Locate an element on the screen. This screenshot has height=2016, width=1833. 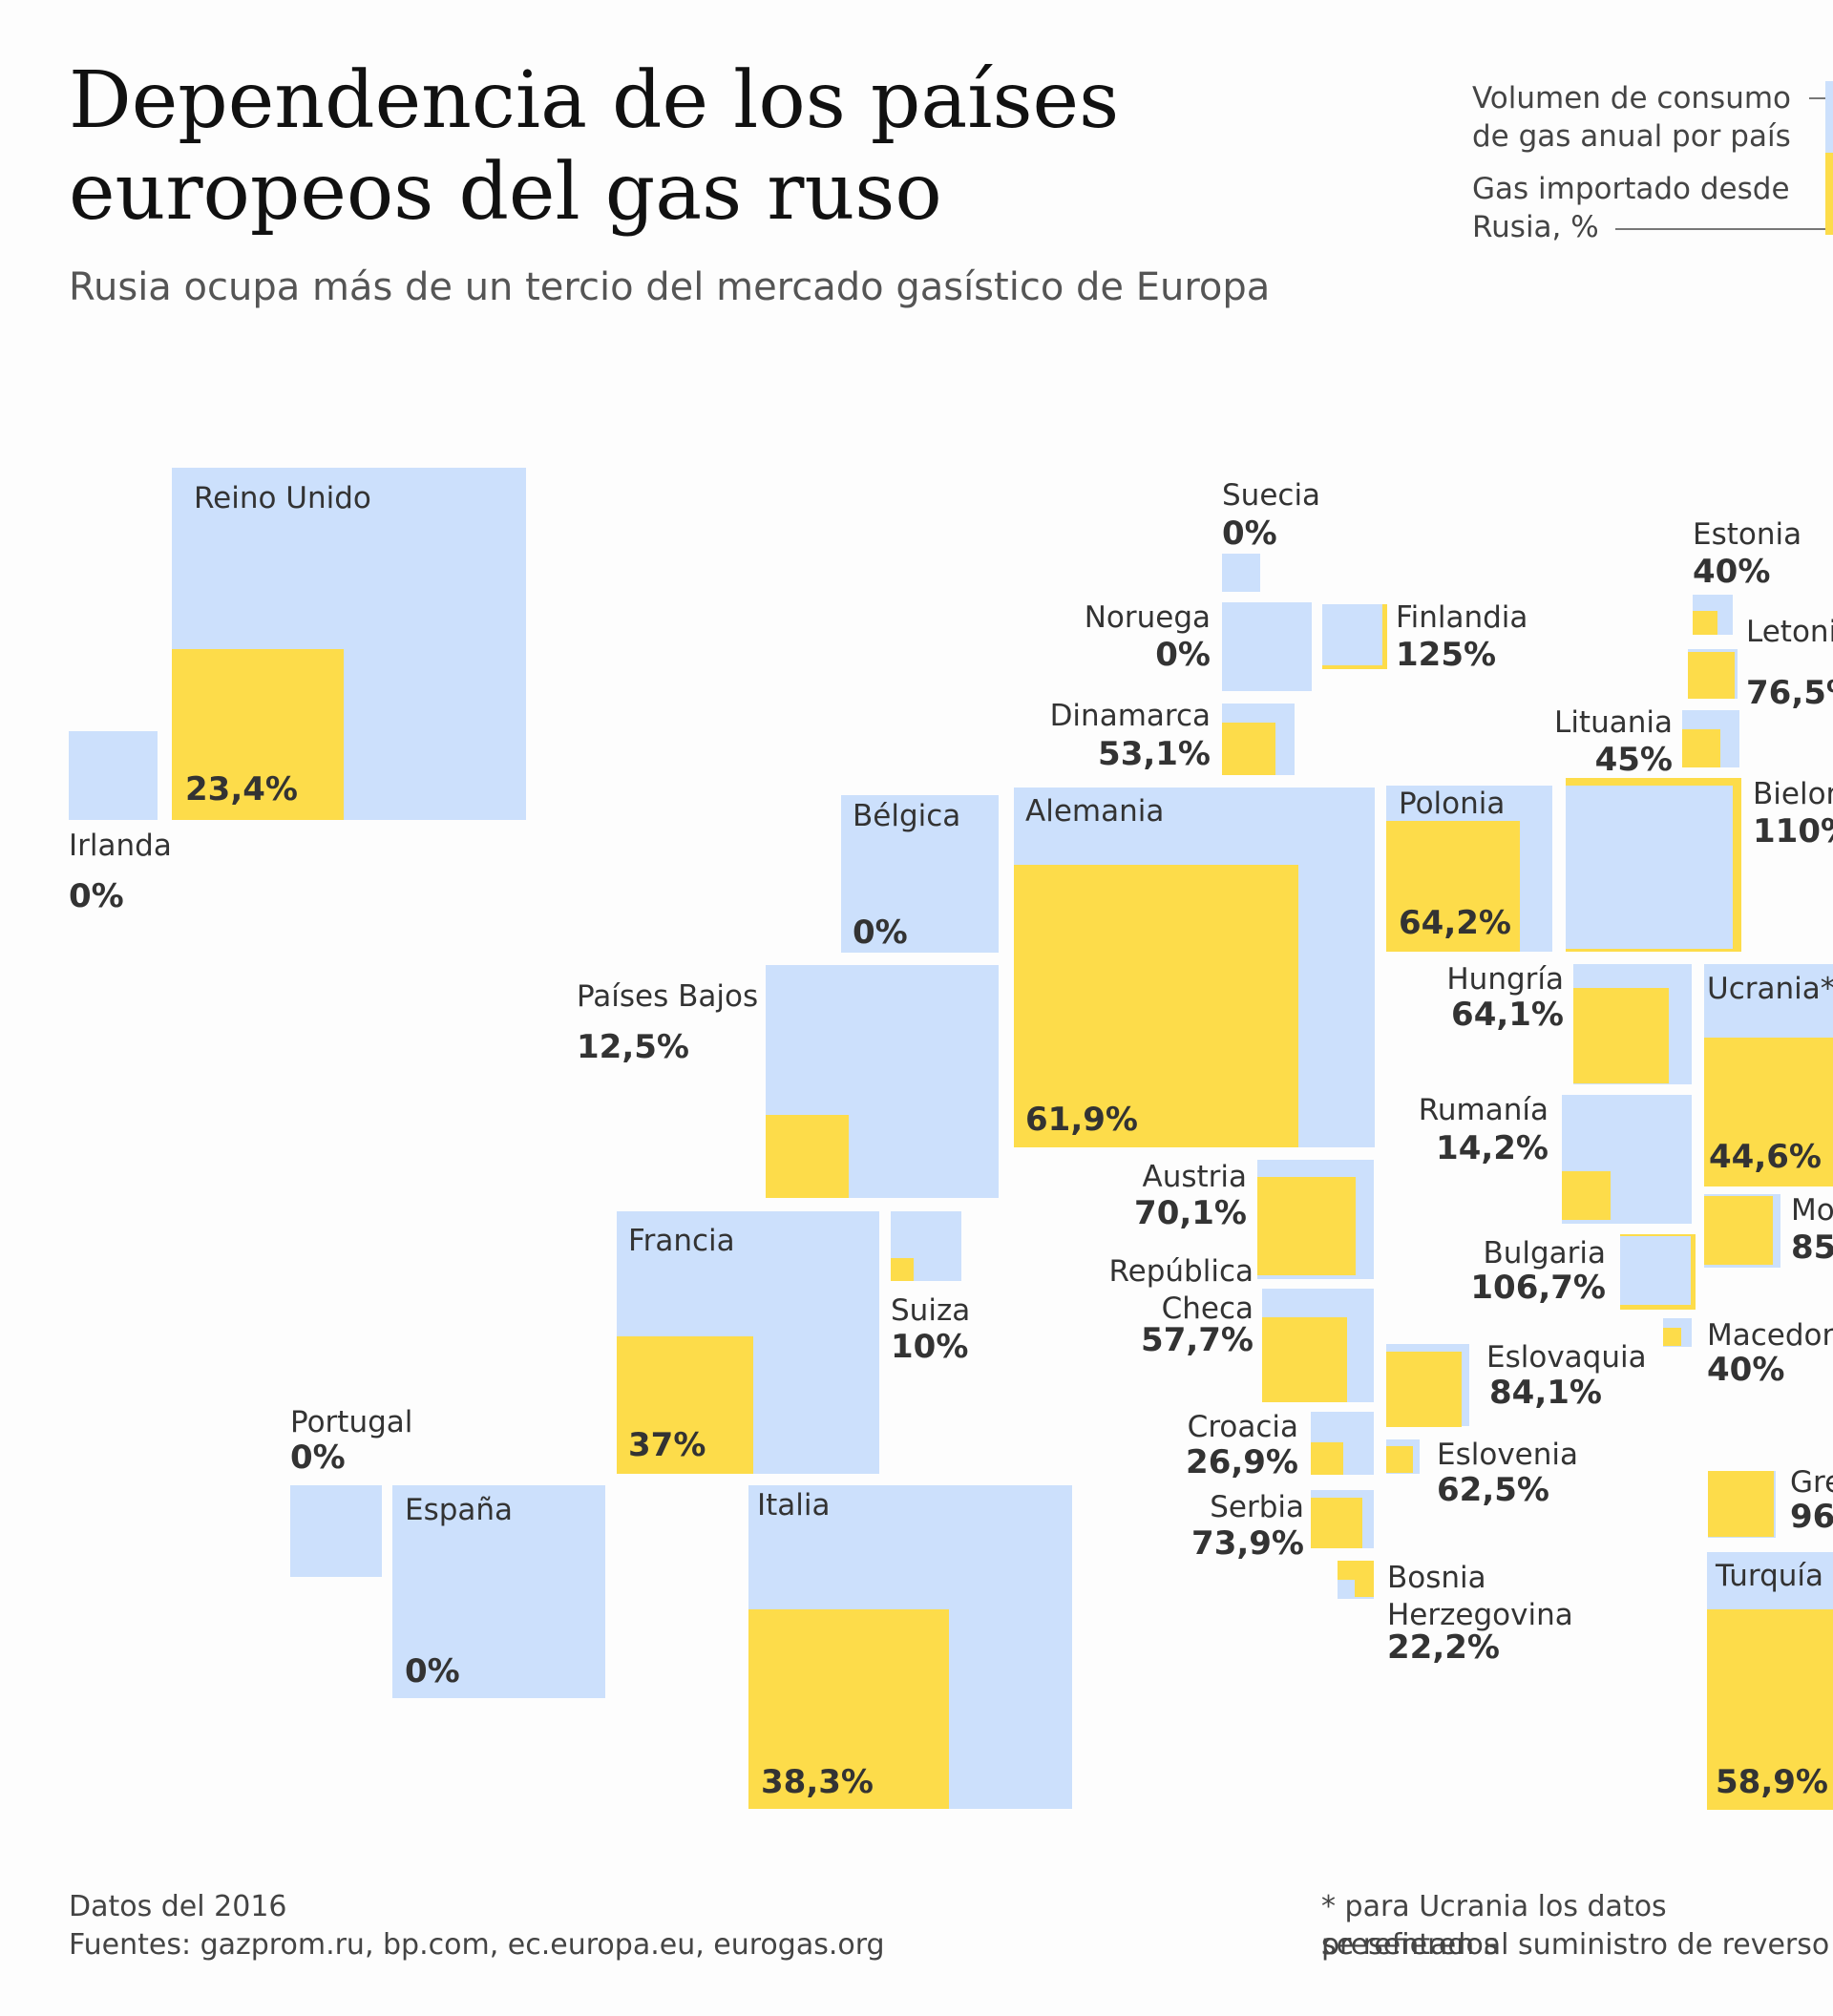
grecia-value-label: 96% is located at coordinates (1812, 1517).